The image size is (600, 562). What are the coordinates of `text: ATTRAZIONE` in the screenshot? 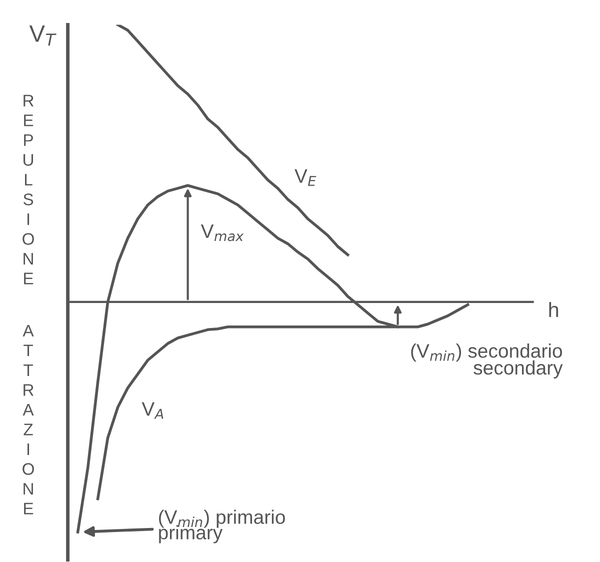 It's located at (28, 419).